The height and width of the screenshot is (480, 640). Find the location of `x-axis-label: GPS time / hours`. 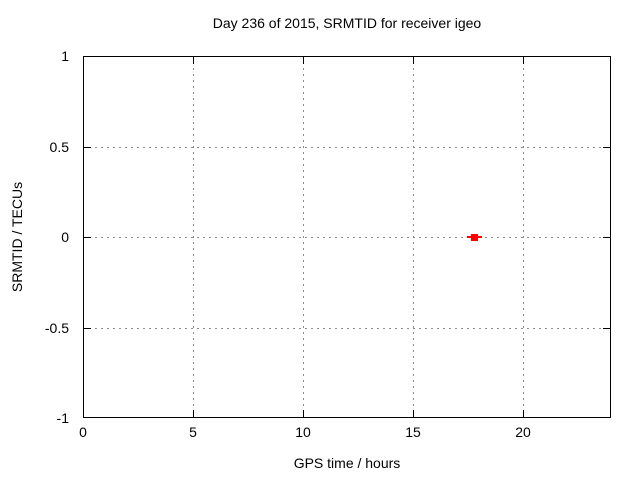

x-axis-label: GPS time / hours is located at coordinates (347, 463).